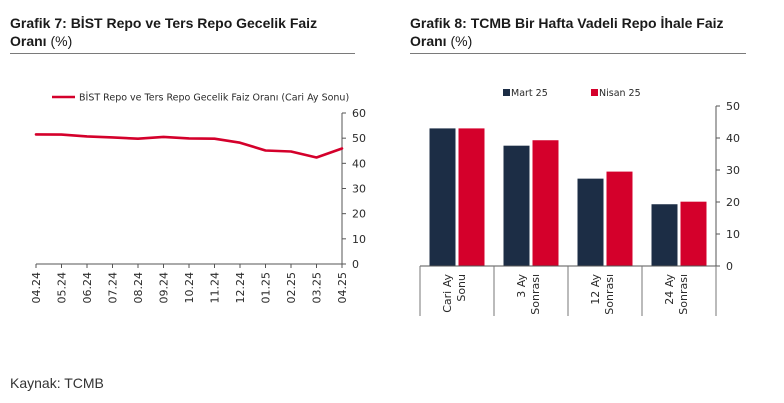  What do you see at coordinates (521, 286) in the screenshot?
I see `x-tick-label: 3 Ay` at bounding box center [521, 286].